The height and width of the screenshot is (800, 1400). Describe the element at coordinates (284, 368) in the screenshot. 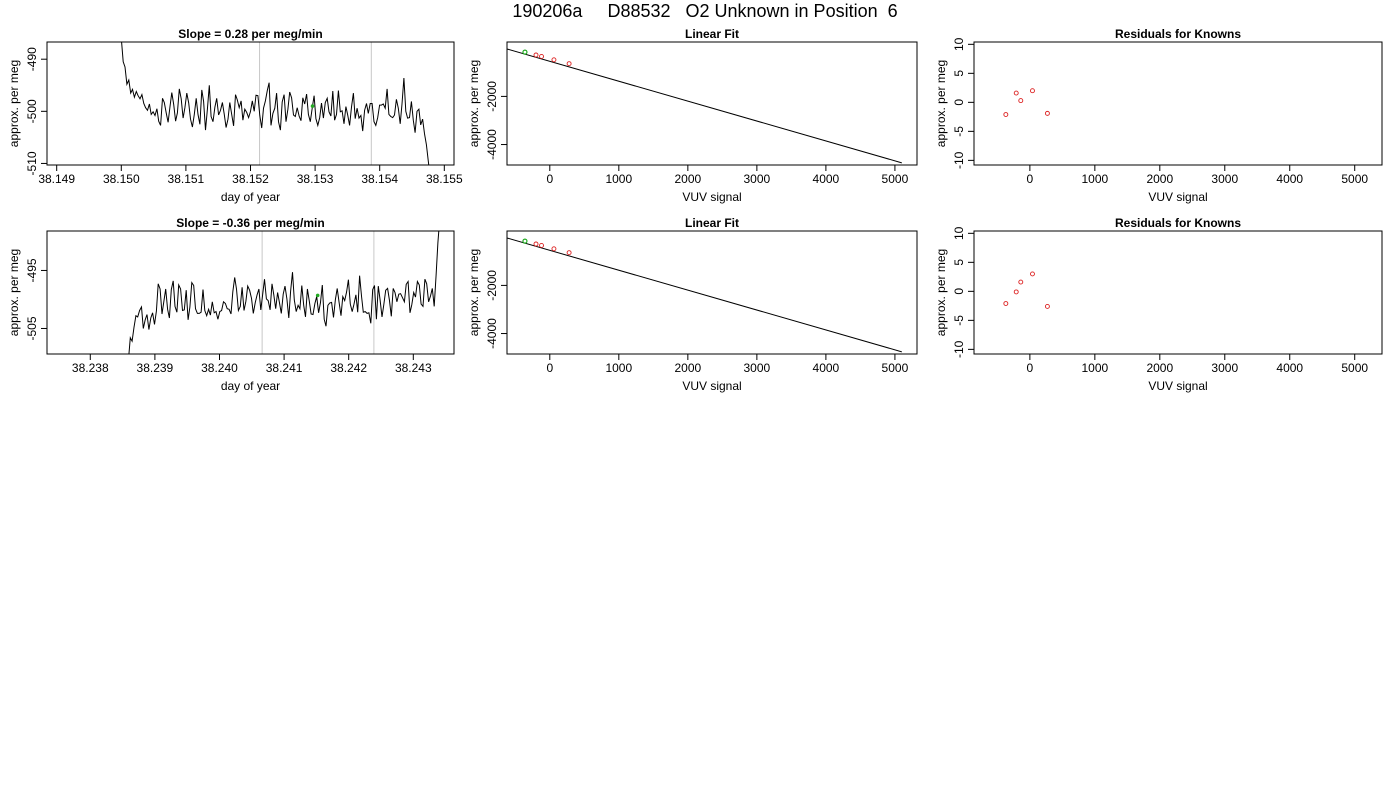

I see `x-tick-label: 38.241` at that location.